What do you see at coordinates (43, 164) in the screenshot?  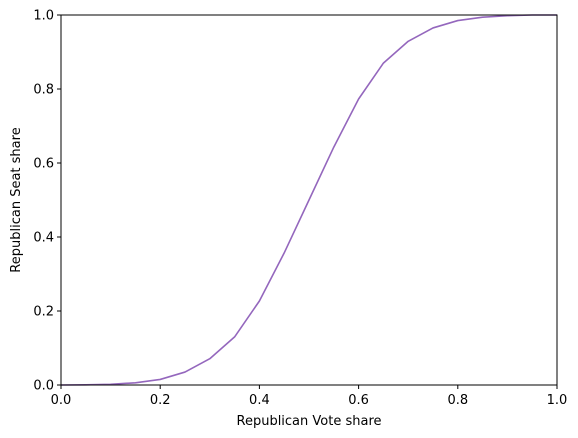 I see `y-tick-label: 0.6` at bounding box center [43, 164].